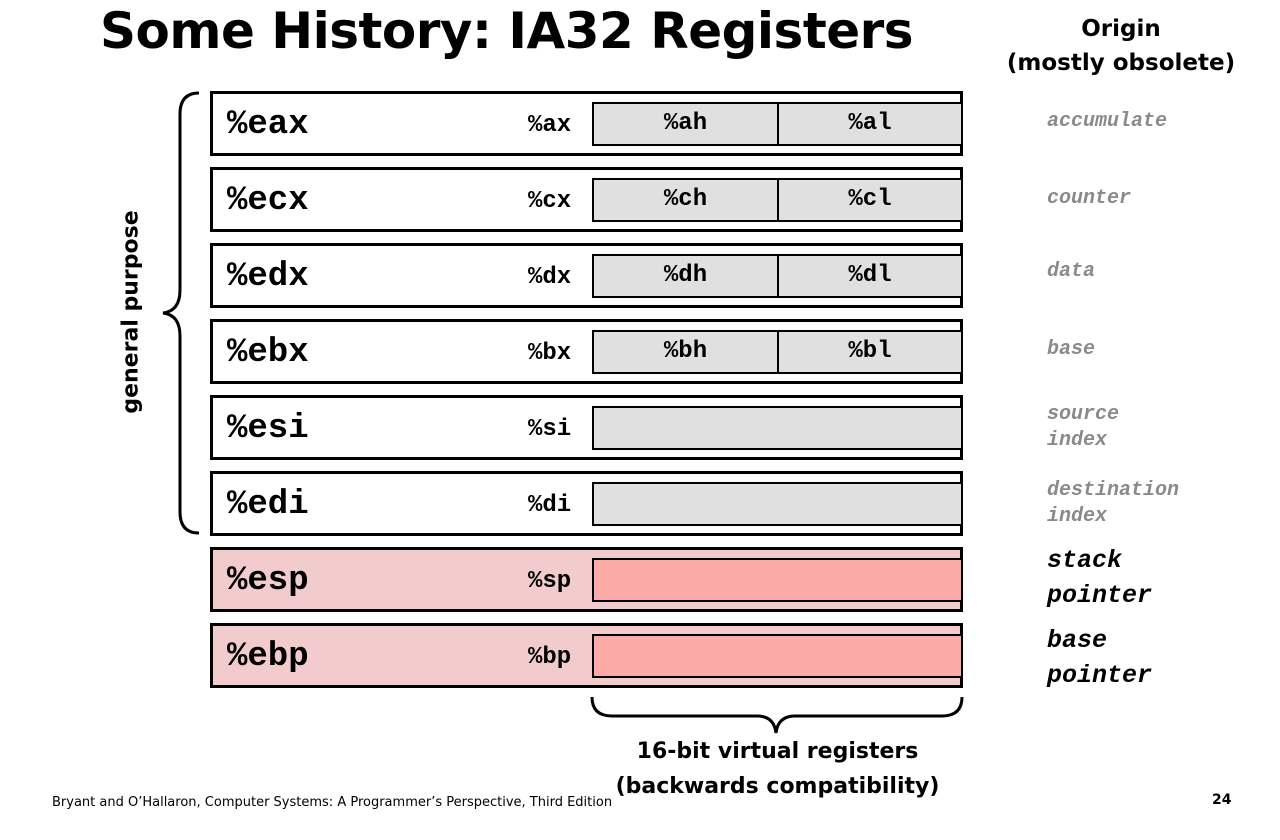 The width and height of the screenshot is (1280, 840). What do you see at coordinates (1157, 199) in the screenshot?
I see `origin-ecx: counter` at bounding box center [1157, 199].